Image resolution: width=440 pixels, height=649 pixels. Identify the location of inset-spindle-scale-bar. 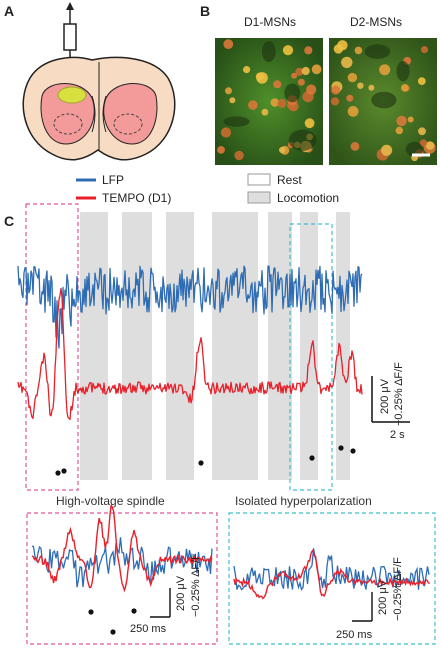
(160, 603).